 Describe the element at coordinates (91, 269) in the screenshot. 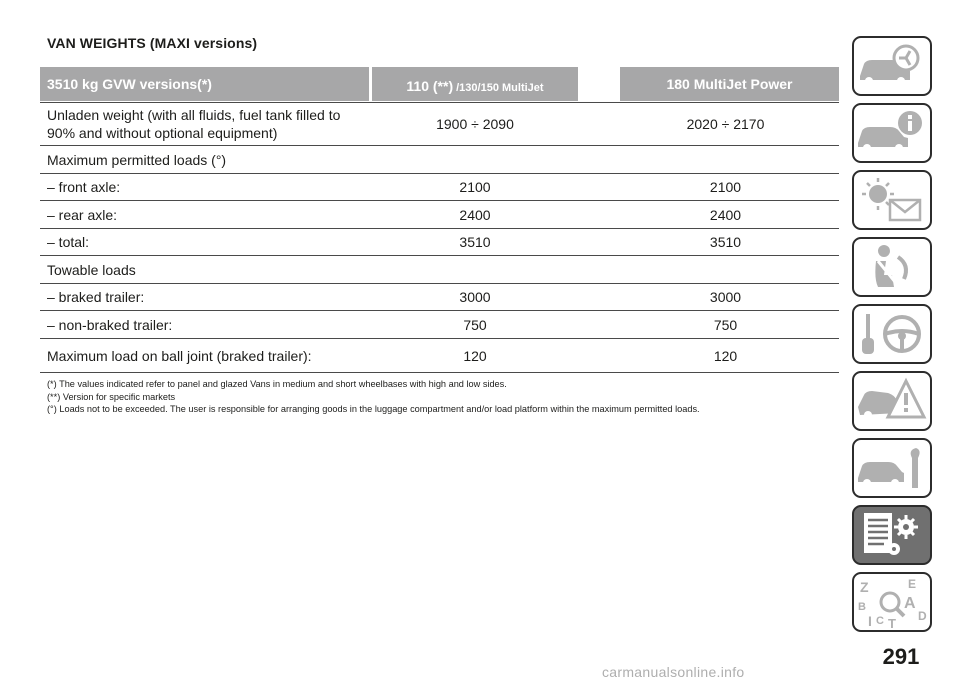

I see `row-label: Towable loads` at that location.